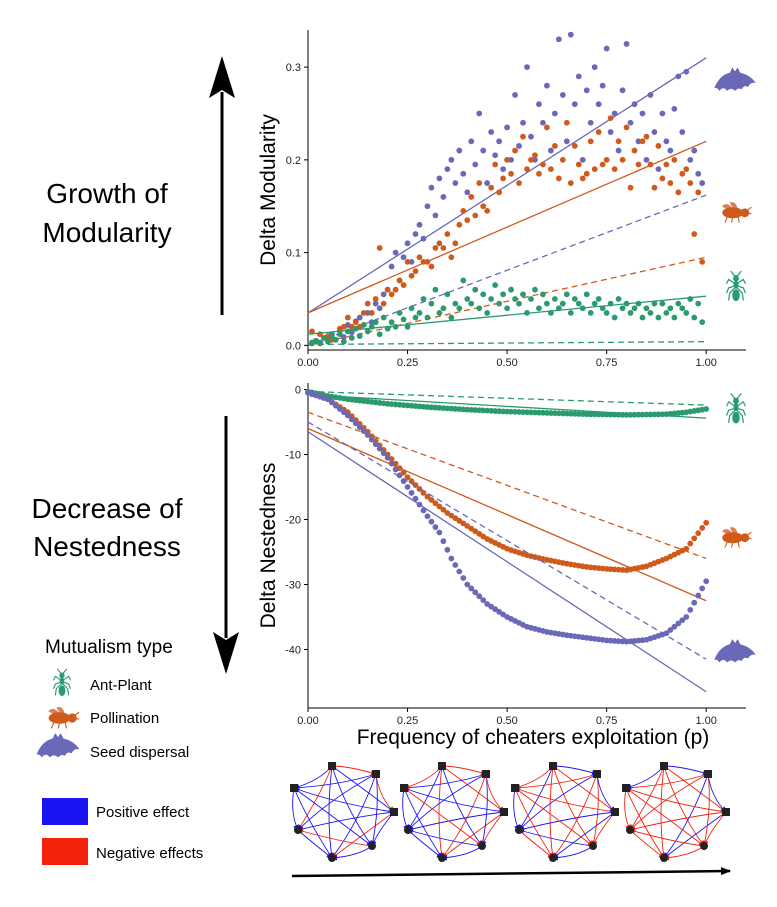  I want to click on bat-icon, so click(735, 79).